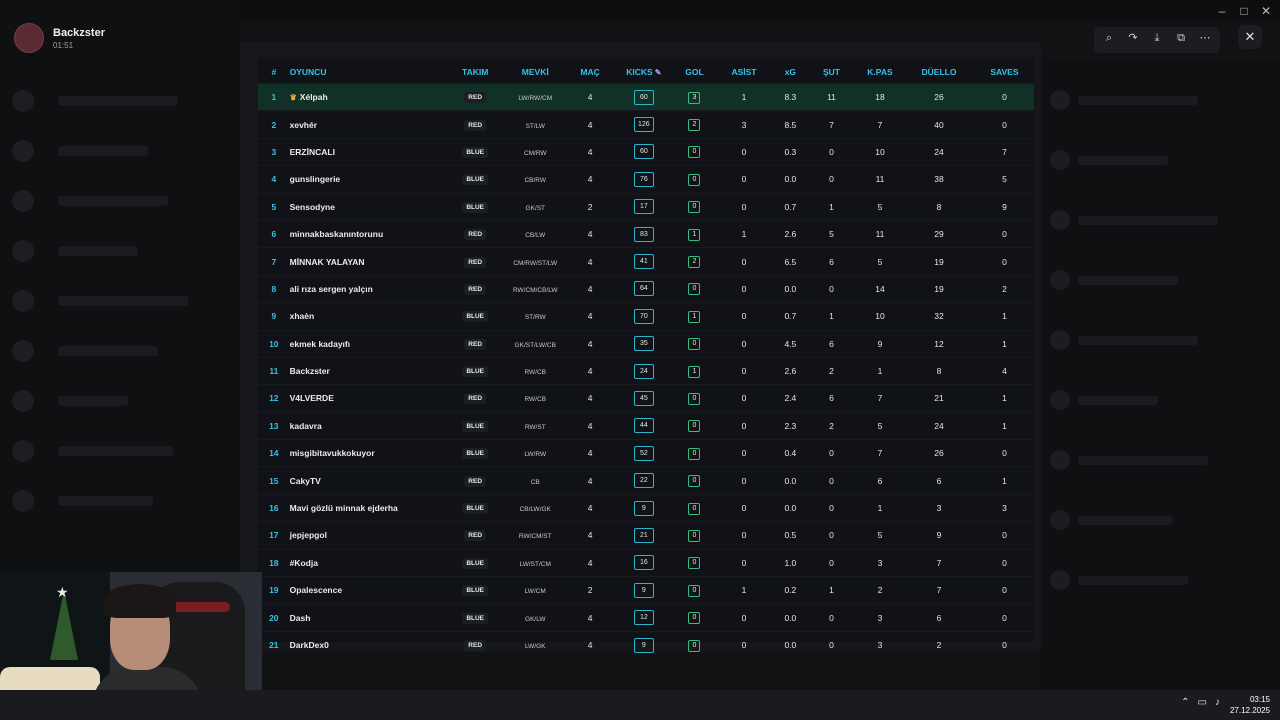 Image resolution: width=1280 pixels, height=720 pixels. Describe the element at coordinates (368, 316) in the screenshot. I see `player-cell: xhaèn` at that location.